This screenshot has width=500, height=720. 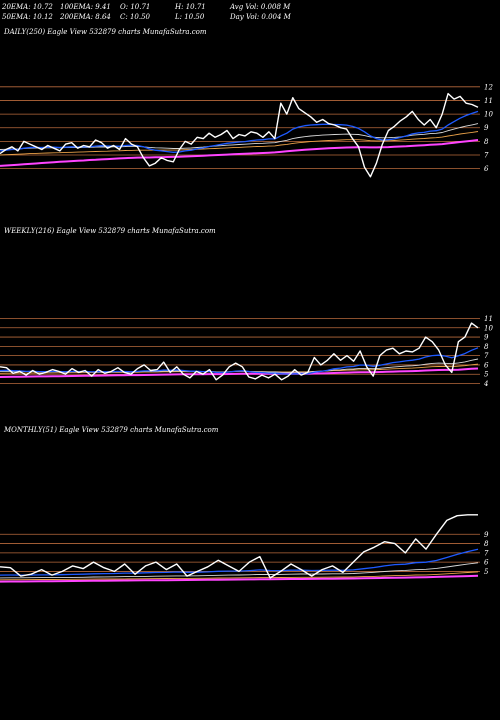 I want to click on header-200ema: 200EMA: 8.64, so click(x=85, y=17).